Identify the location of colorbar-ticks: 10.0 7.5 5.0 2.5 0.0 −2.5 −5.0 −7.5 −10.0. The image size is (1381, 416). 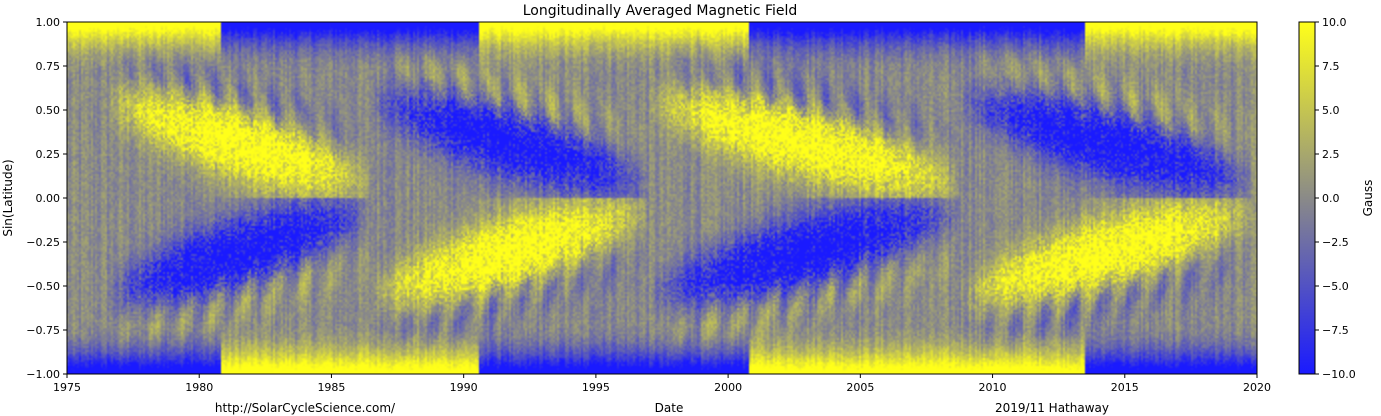
(1335, 198).